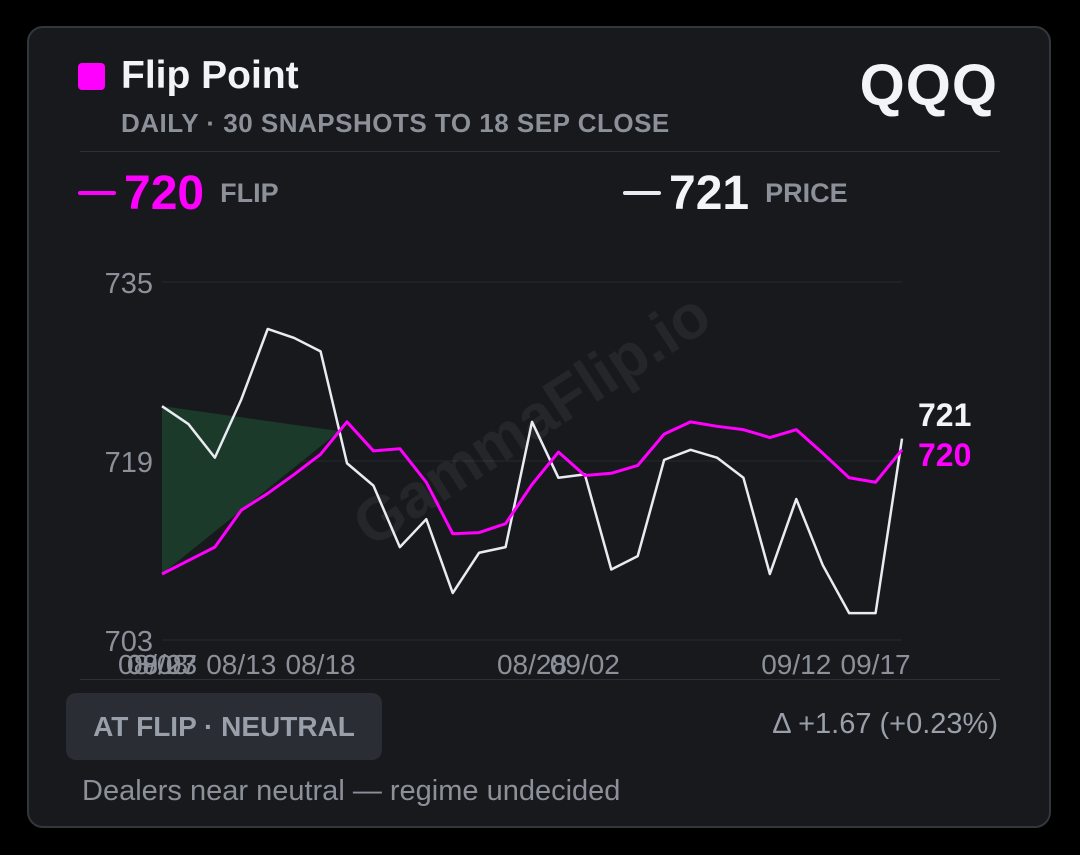  Describe the element at coordinates (796, 664) in the screenshot. I see `x-tick-label: 09/12` at that location.